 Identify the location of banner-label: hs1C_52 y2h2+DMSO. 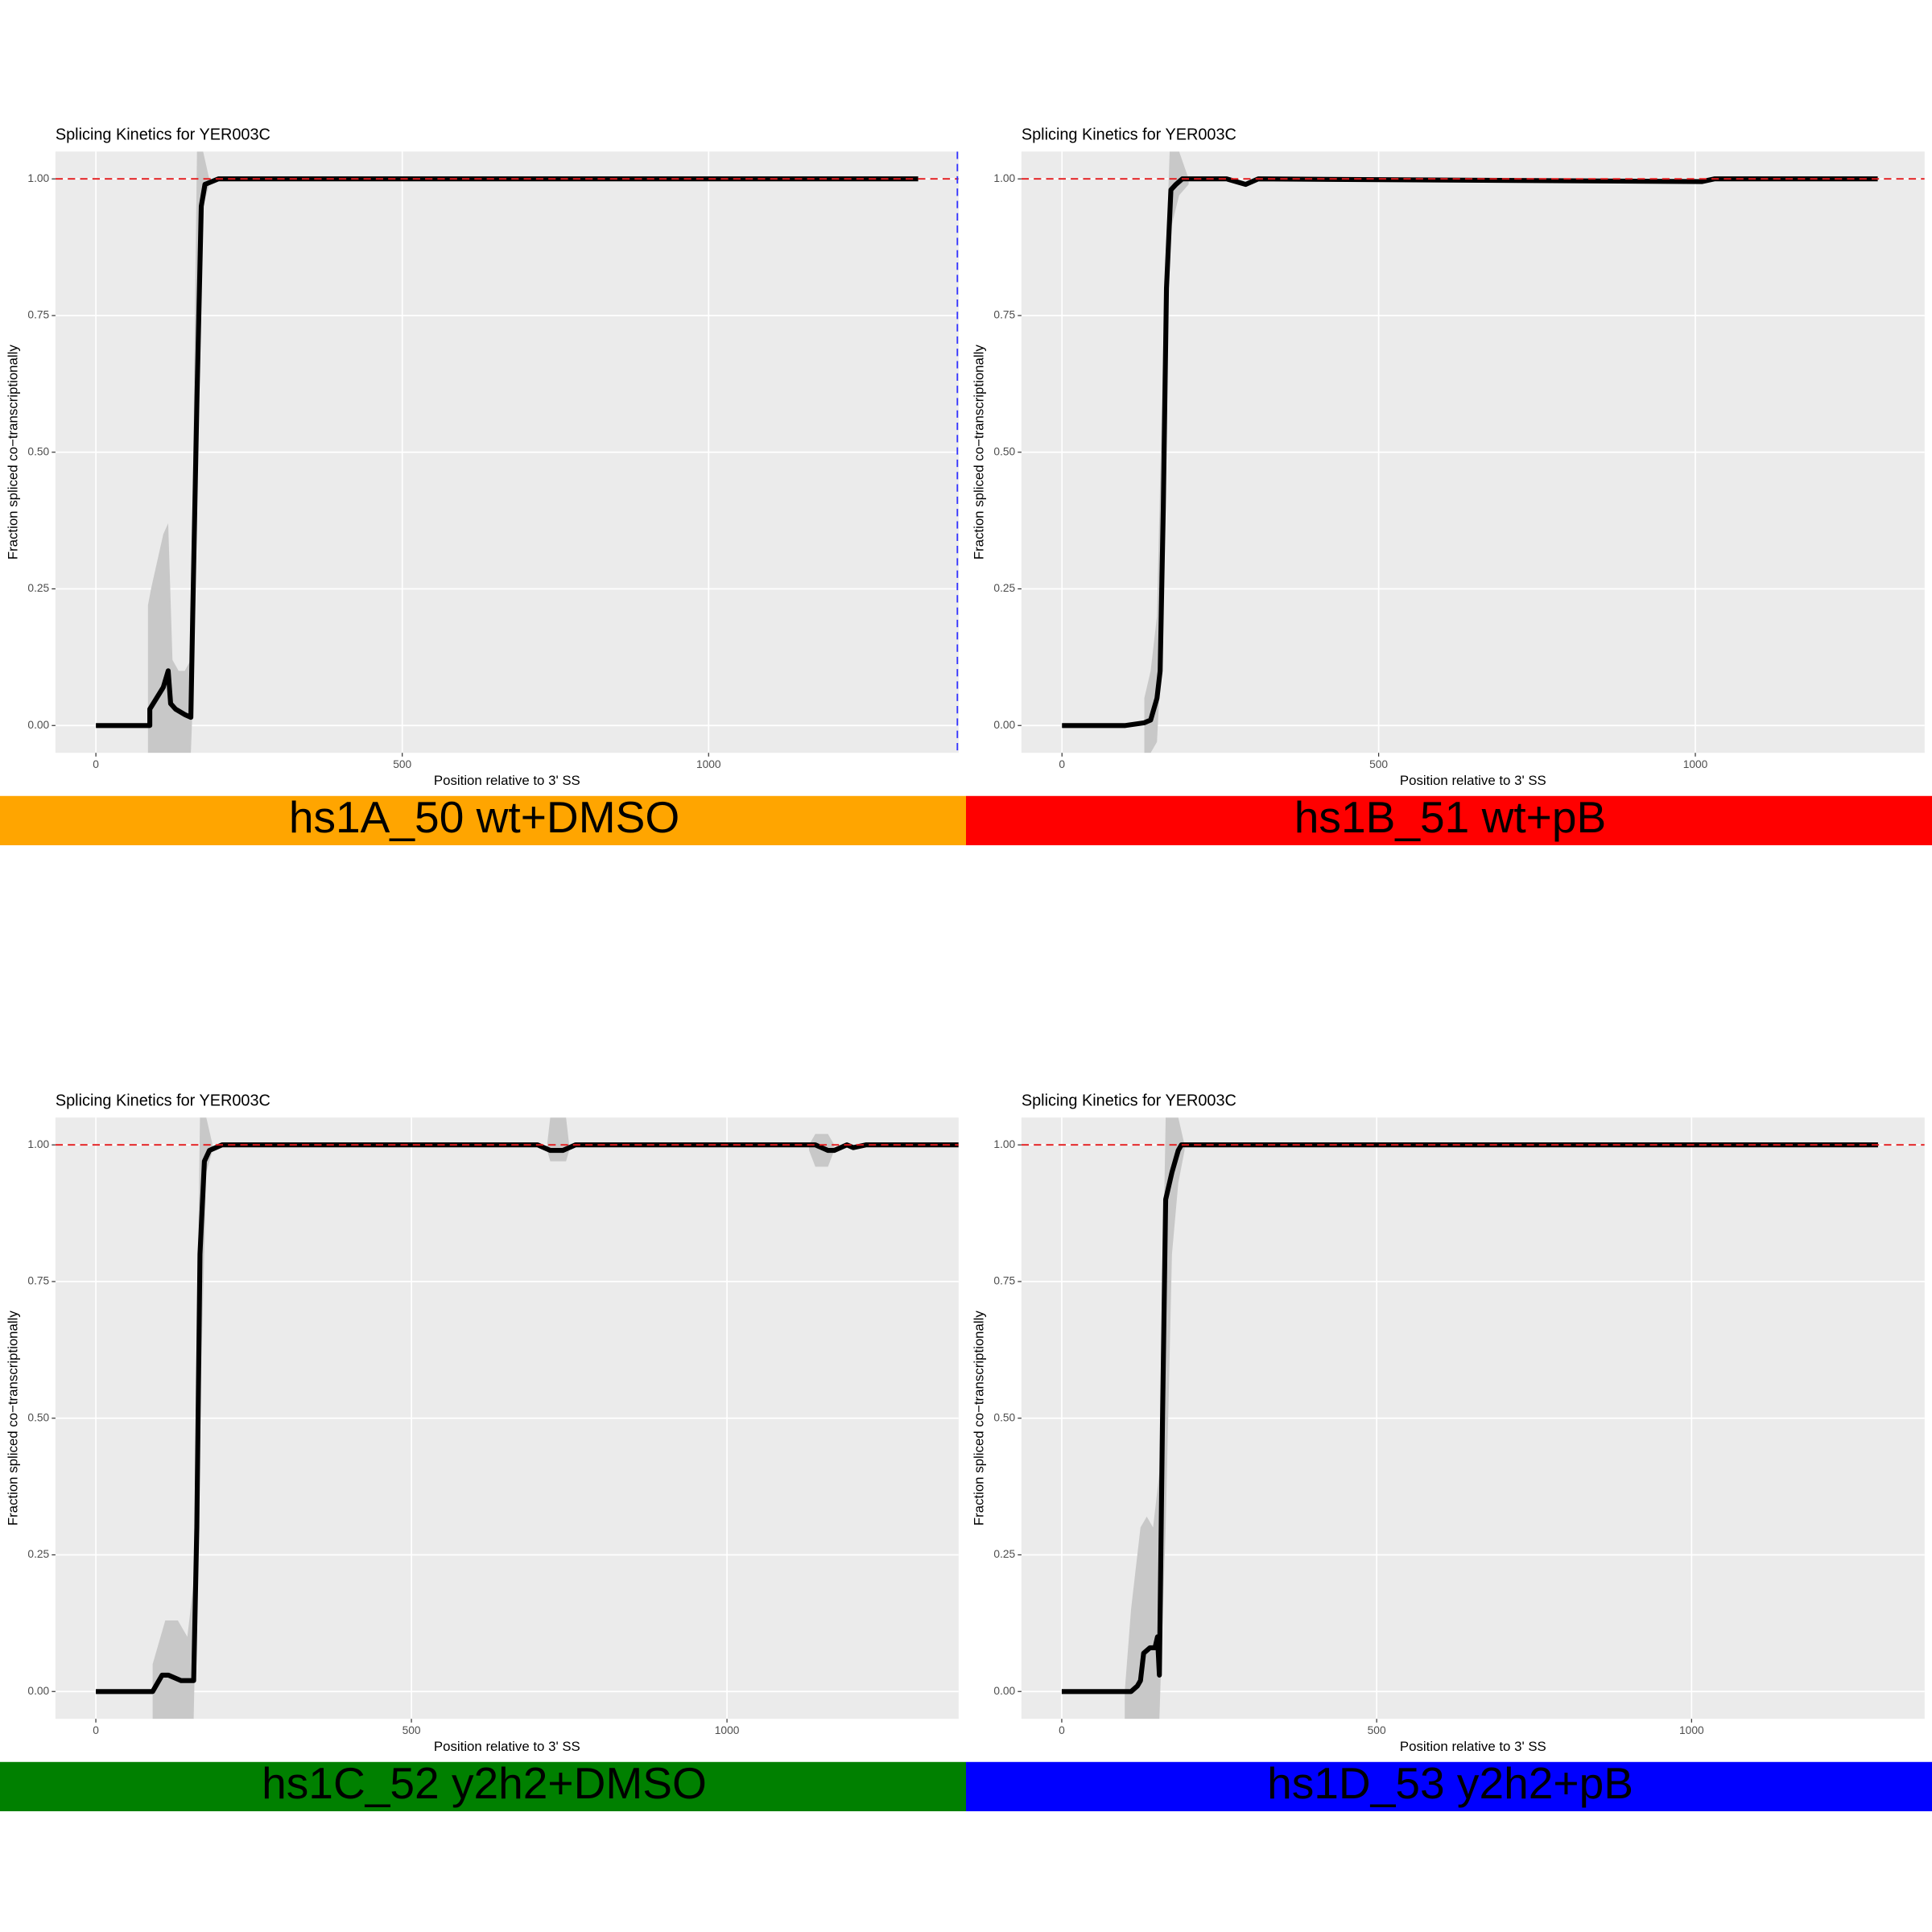
(484, 1783).